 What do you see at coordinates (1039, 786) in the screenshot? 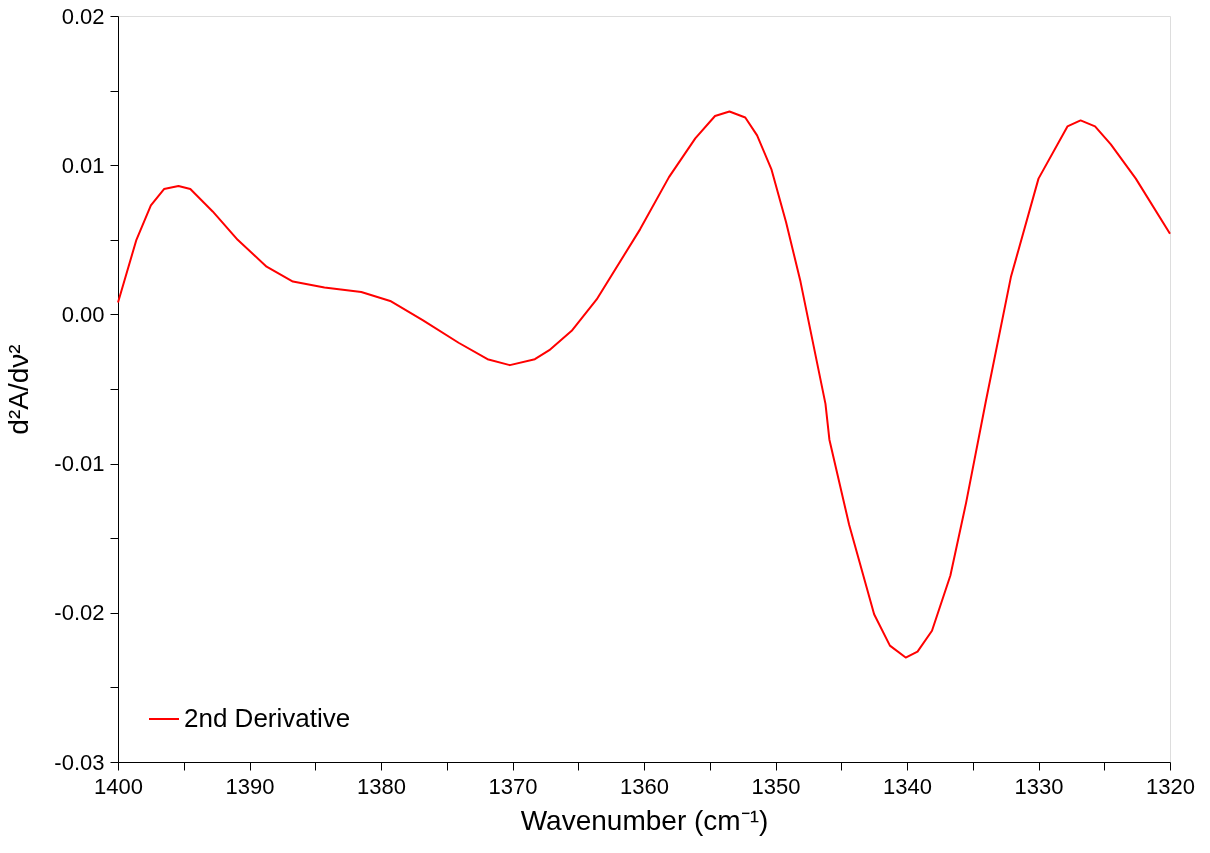
I see `x-tick-label: 1330` at bounding box center [1039, 786].